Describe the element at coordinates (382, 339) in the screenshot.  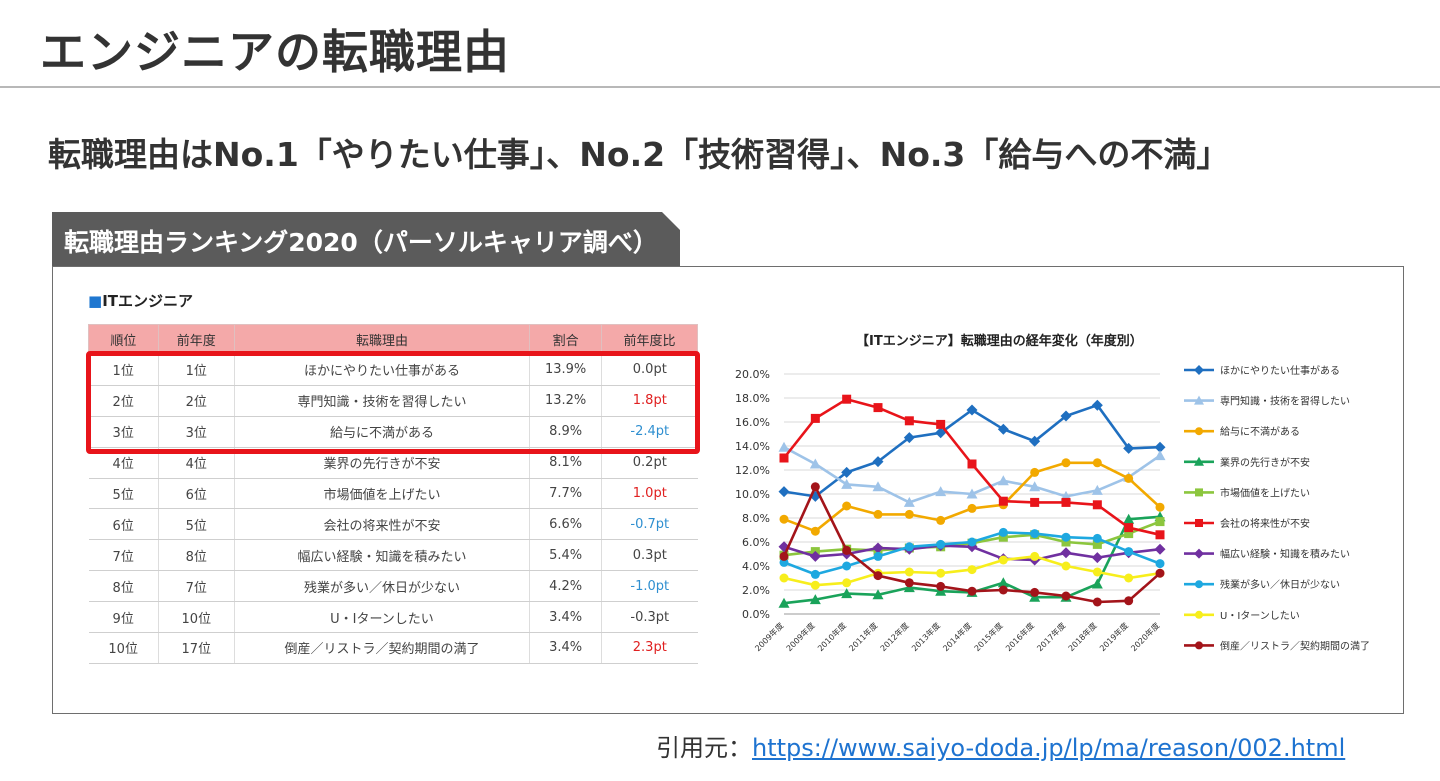
I see `header-reason: 転職理由` at that location.